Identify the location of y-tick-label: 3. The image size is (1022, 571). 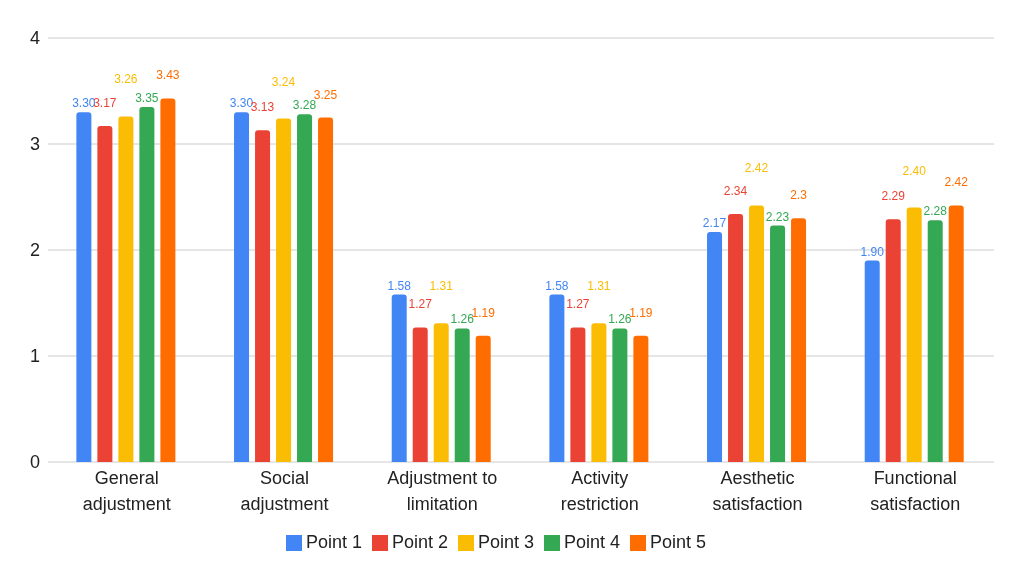
(34, 144).